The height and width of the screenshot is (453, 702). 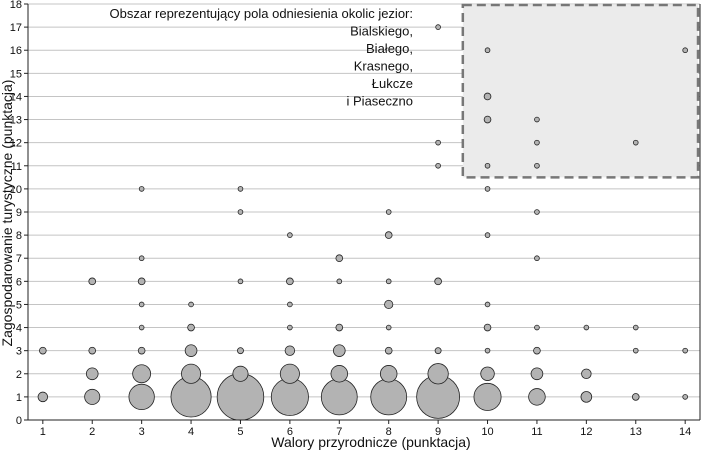 What do you see at coordinates (685, 432) in the screenshot?
I see `x-tick-label: 14` at bounding box center [685, 432].